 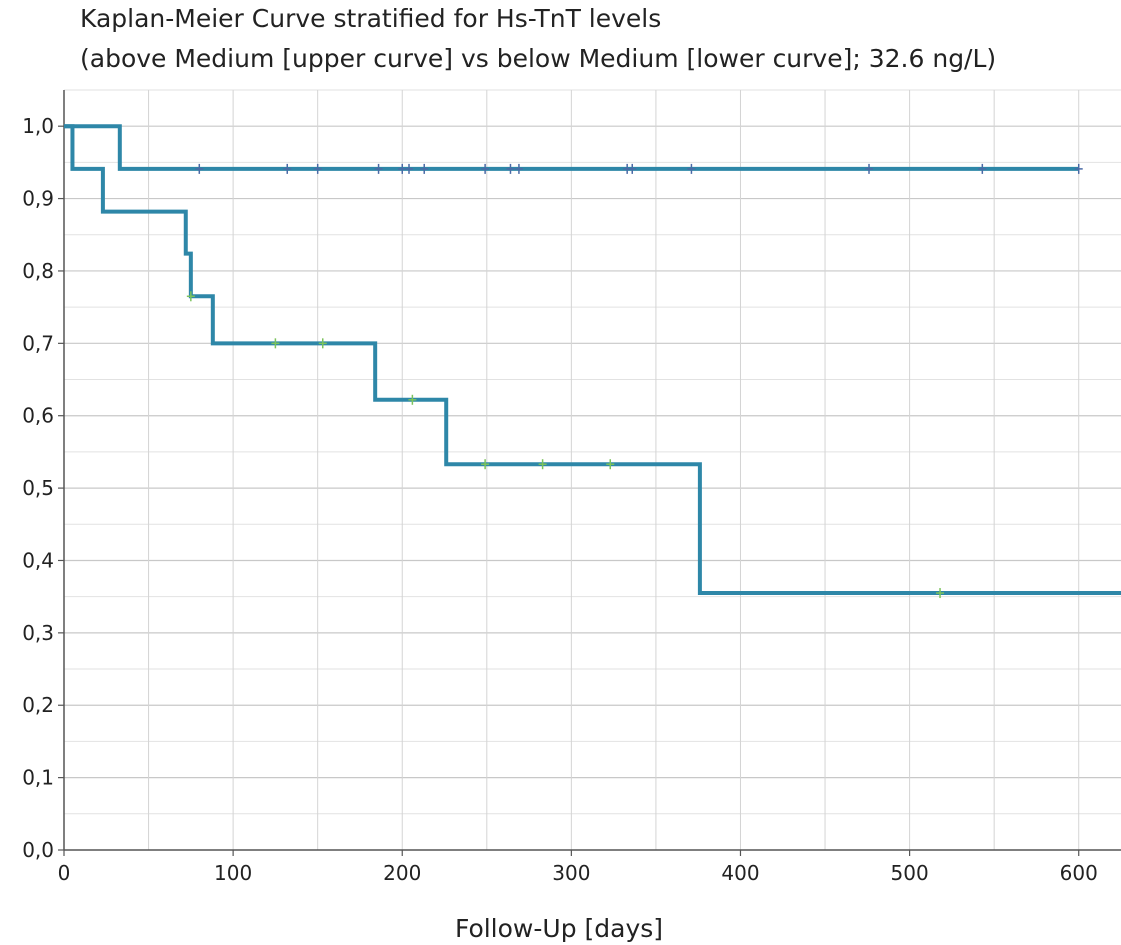 What do you see at coordinates (740, 873) in the screenshot?
I see `x-tick-label: 400` at bounding box center [740, 873].